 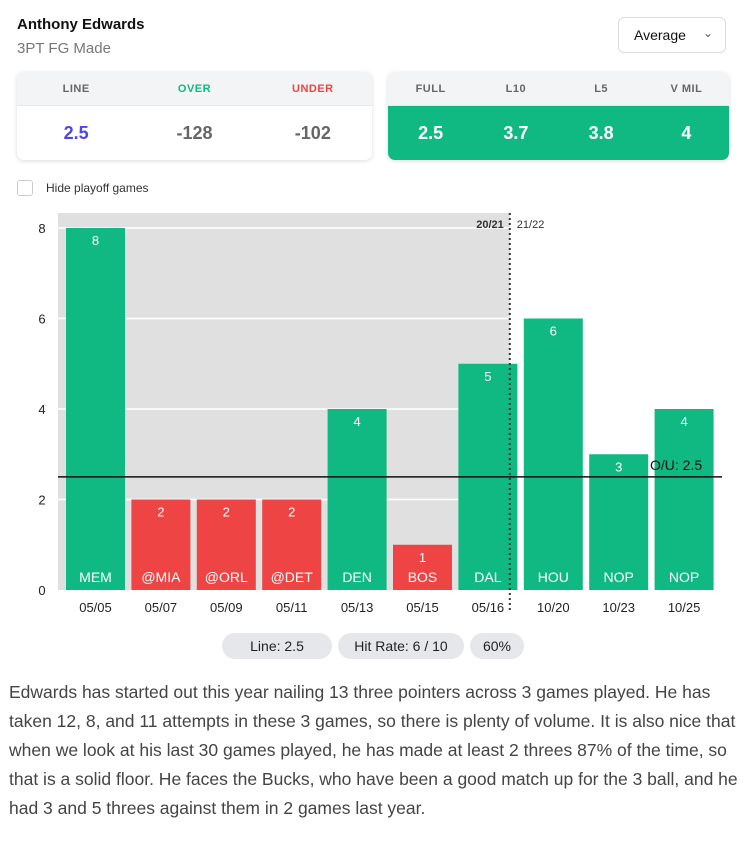 What do you see at coordinates (25, 188) in the screenshot?
I see `hide-playoff-checkbox` at bounding box center [25, 188].